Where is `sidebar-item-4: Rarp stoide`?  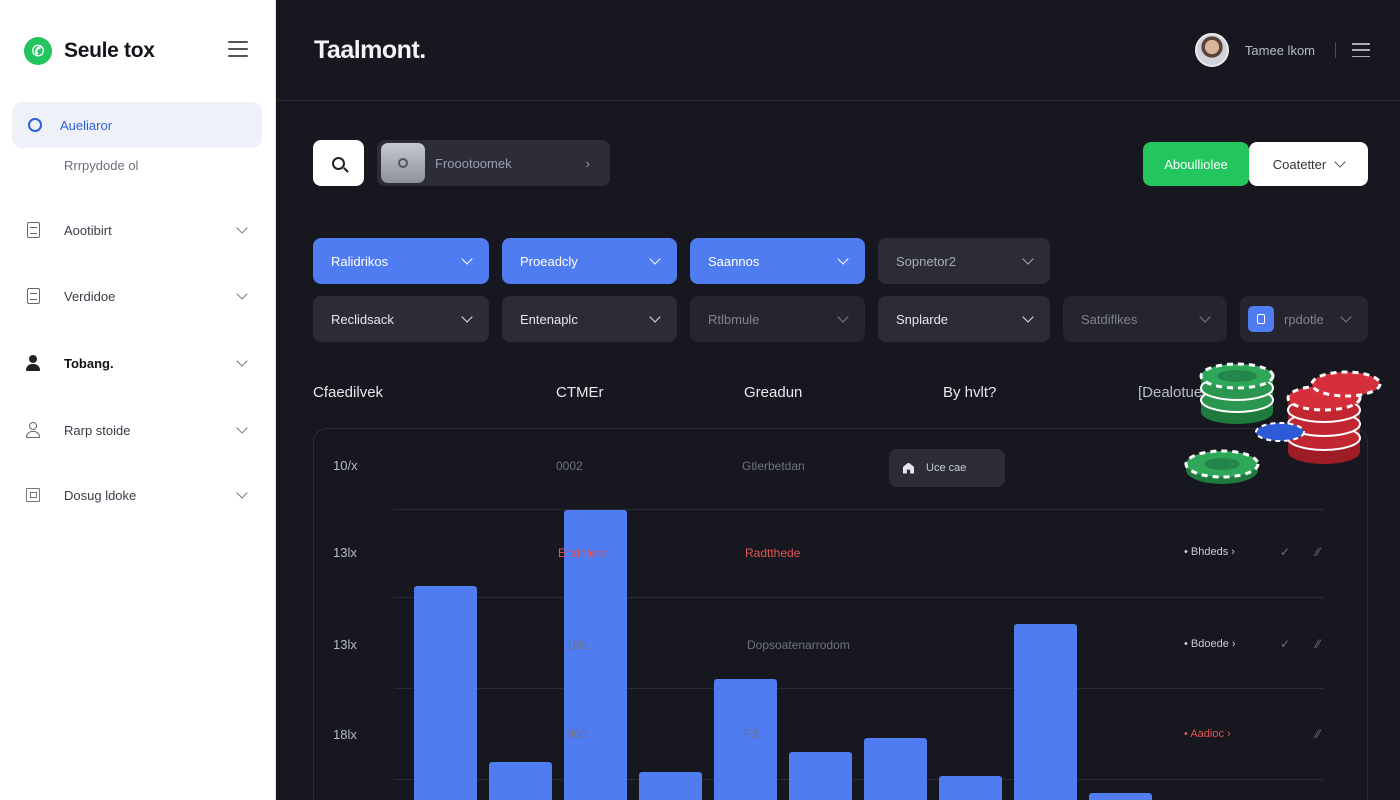 sidebar-item-4: Rarp stoide is located at coordinates (137, 430).